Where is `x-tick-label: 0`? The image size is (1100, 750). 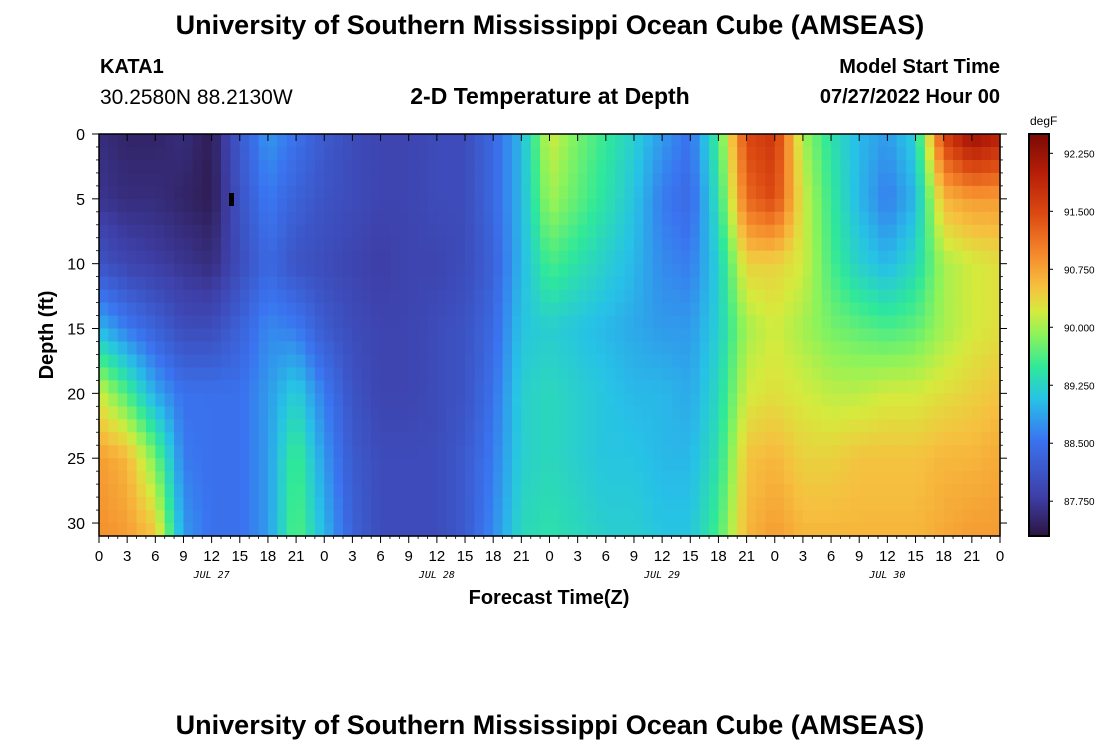
x-tick-label: 0 is located at coordinates (775, 556).